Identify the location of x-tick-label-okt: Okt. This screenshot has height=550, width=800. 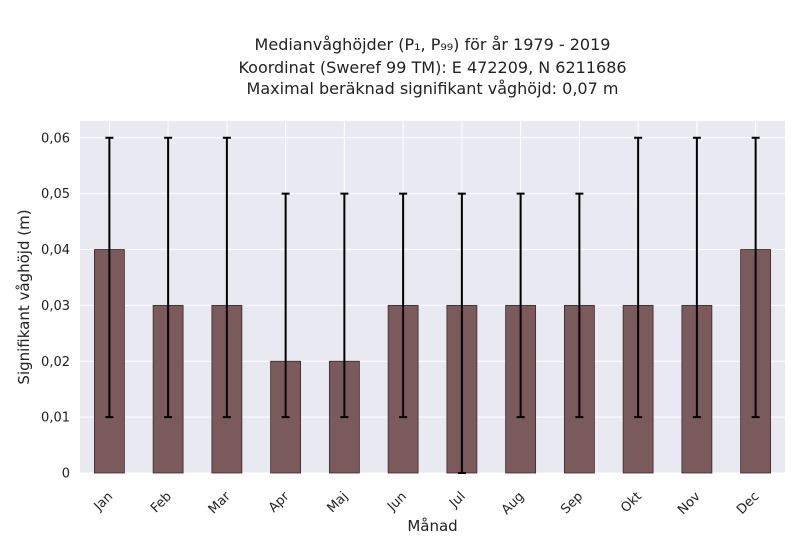
(631, 502).